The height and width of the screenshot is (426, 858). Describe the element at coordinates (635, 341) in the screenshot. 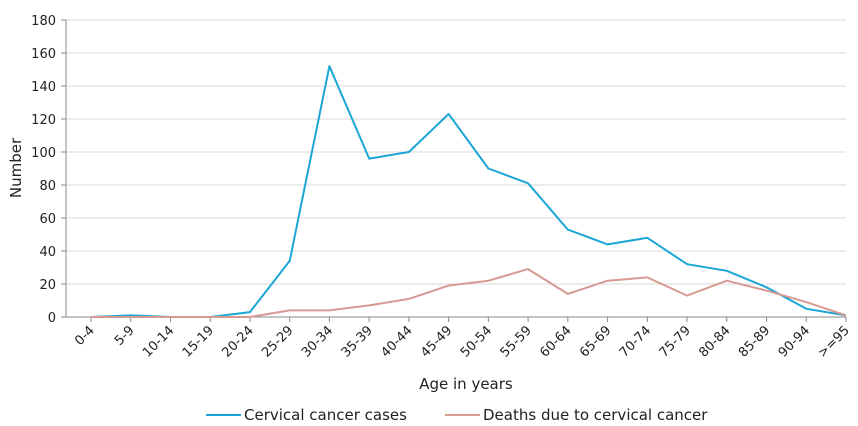

I see `x-tick-label: 70-74` at that location.